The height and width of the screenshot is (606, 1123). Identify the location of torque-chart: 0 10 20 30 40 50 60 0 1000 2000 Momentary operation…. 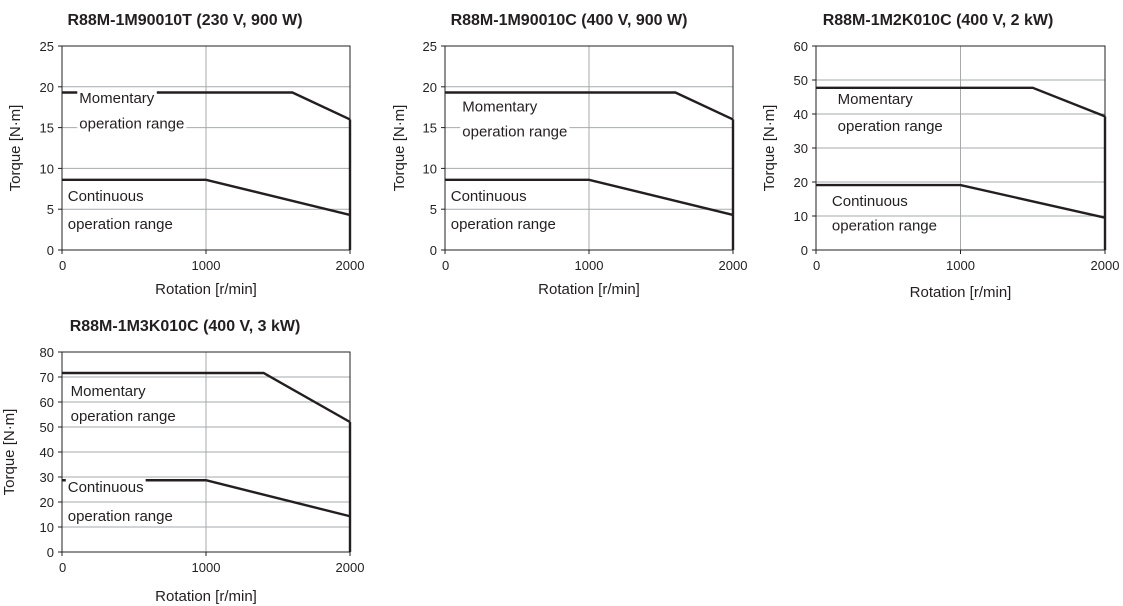
(940, 170).